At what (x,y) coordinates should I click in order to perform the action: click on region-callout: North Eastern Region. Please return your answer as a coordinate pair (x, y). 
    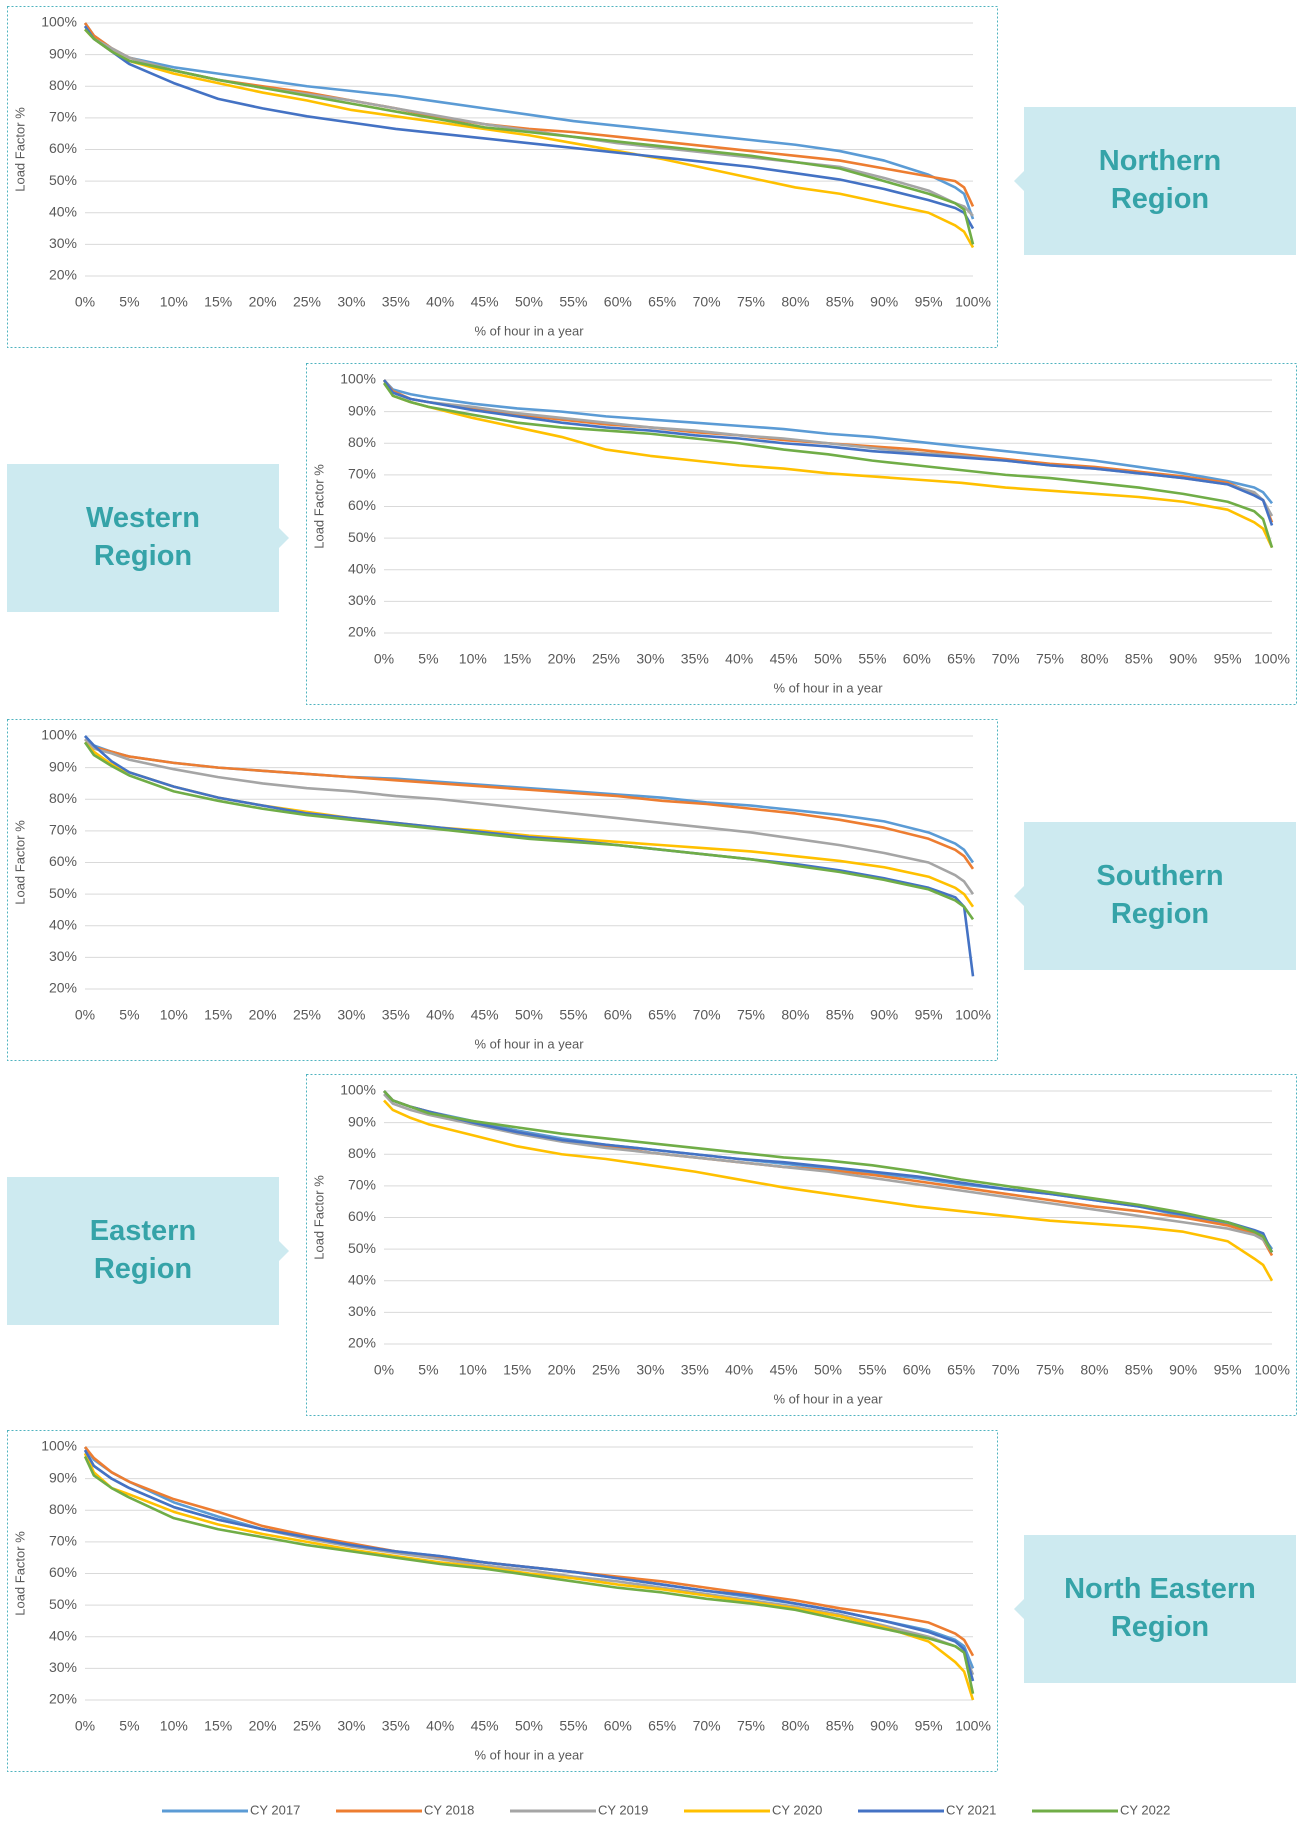
    Looking at the image, I should click on (1155, 1609).